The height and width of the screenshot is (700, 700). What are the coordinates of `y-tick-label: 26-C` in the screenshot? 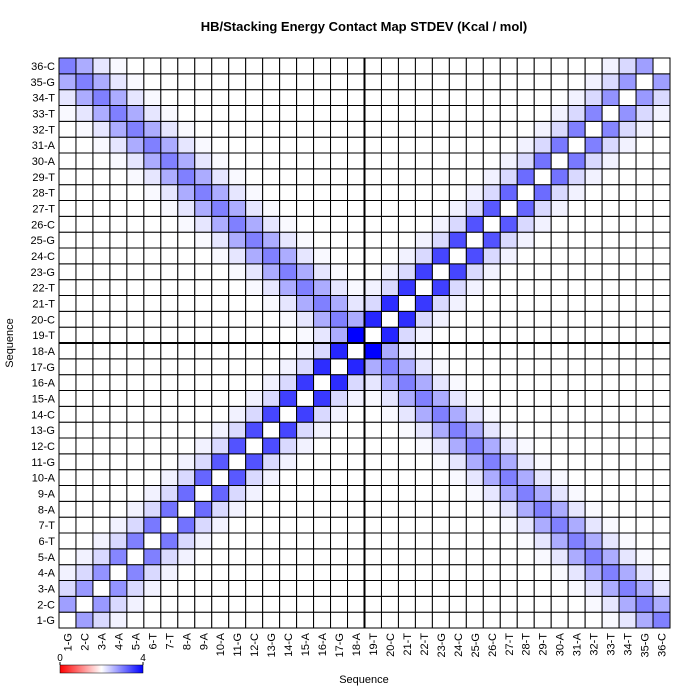 It's located at (43, 225).